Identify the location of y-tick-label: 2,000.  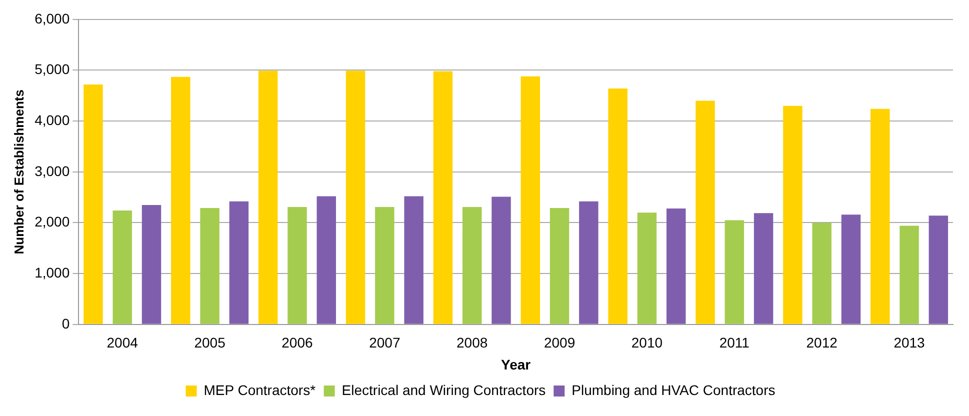
(52, 222).